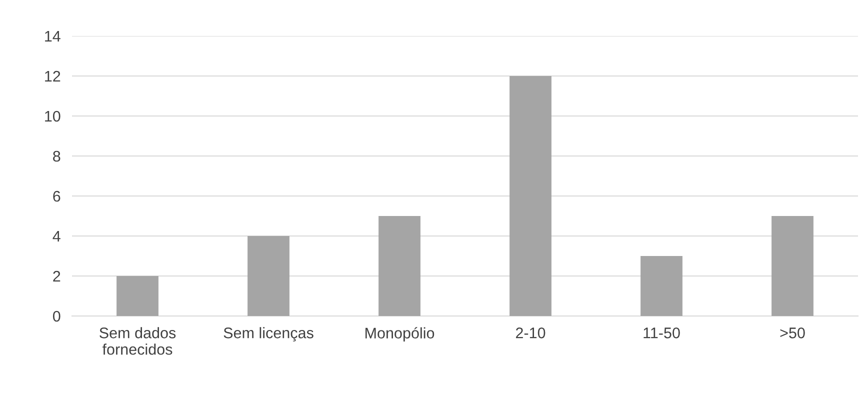 The height and width of the screenshot is (403, 867). I want to click on x-tick-label: >50, so click(792, 333).